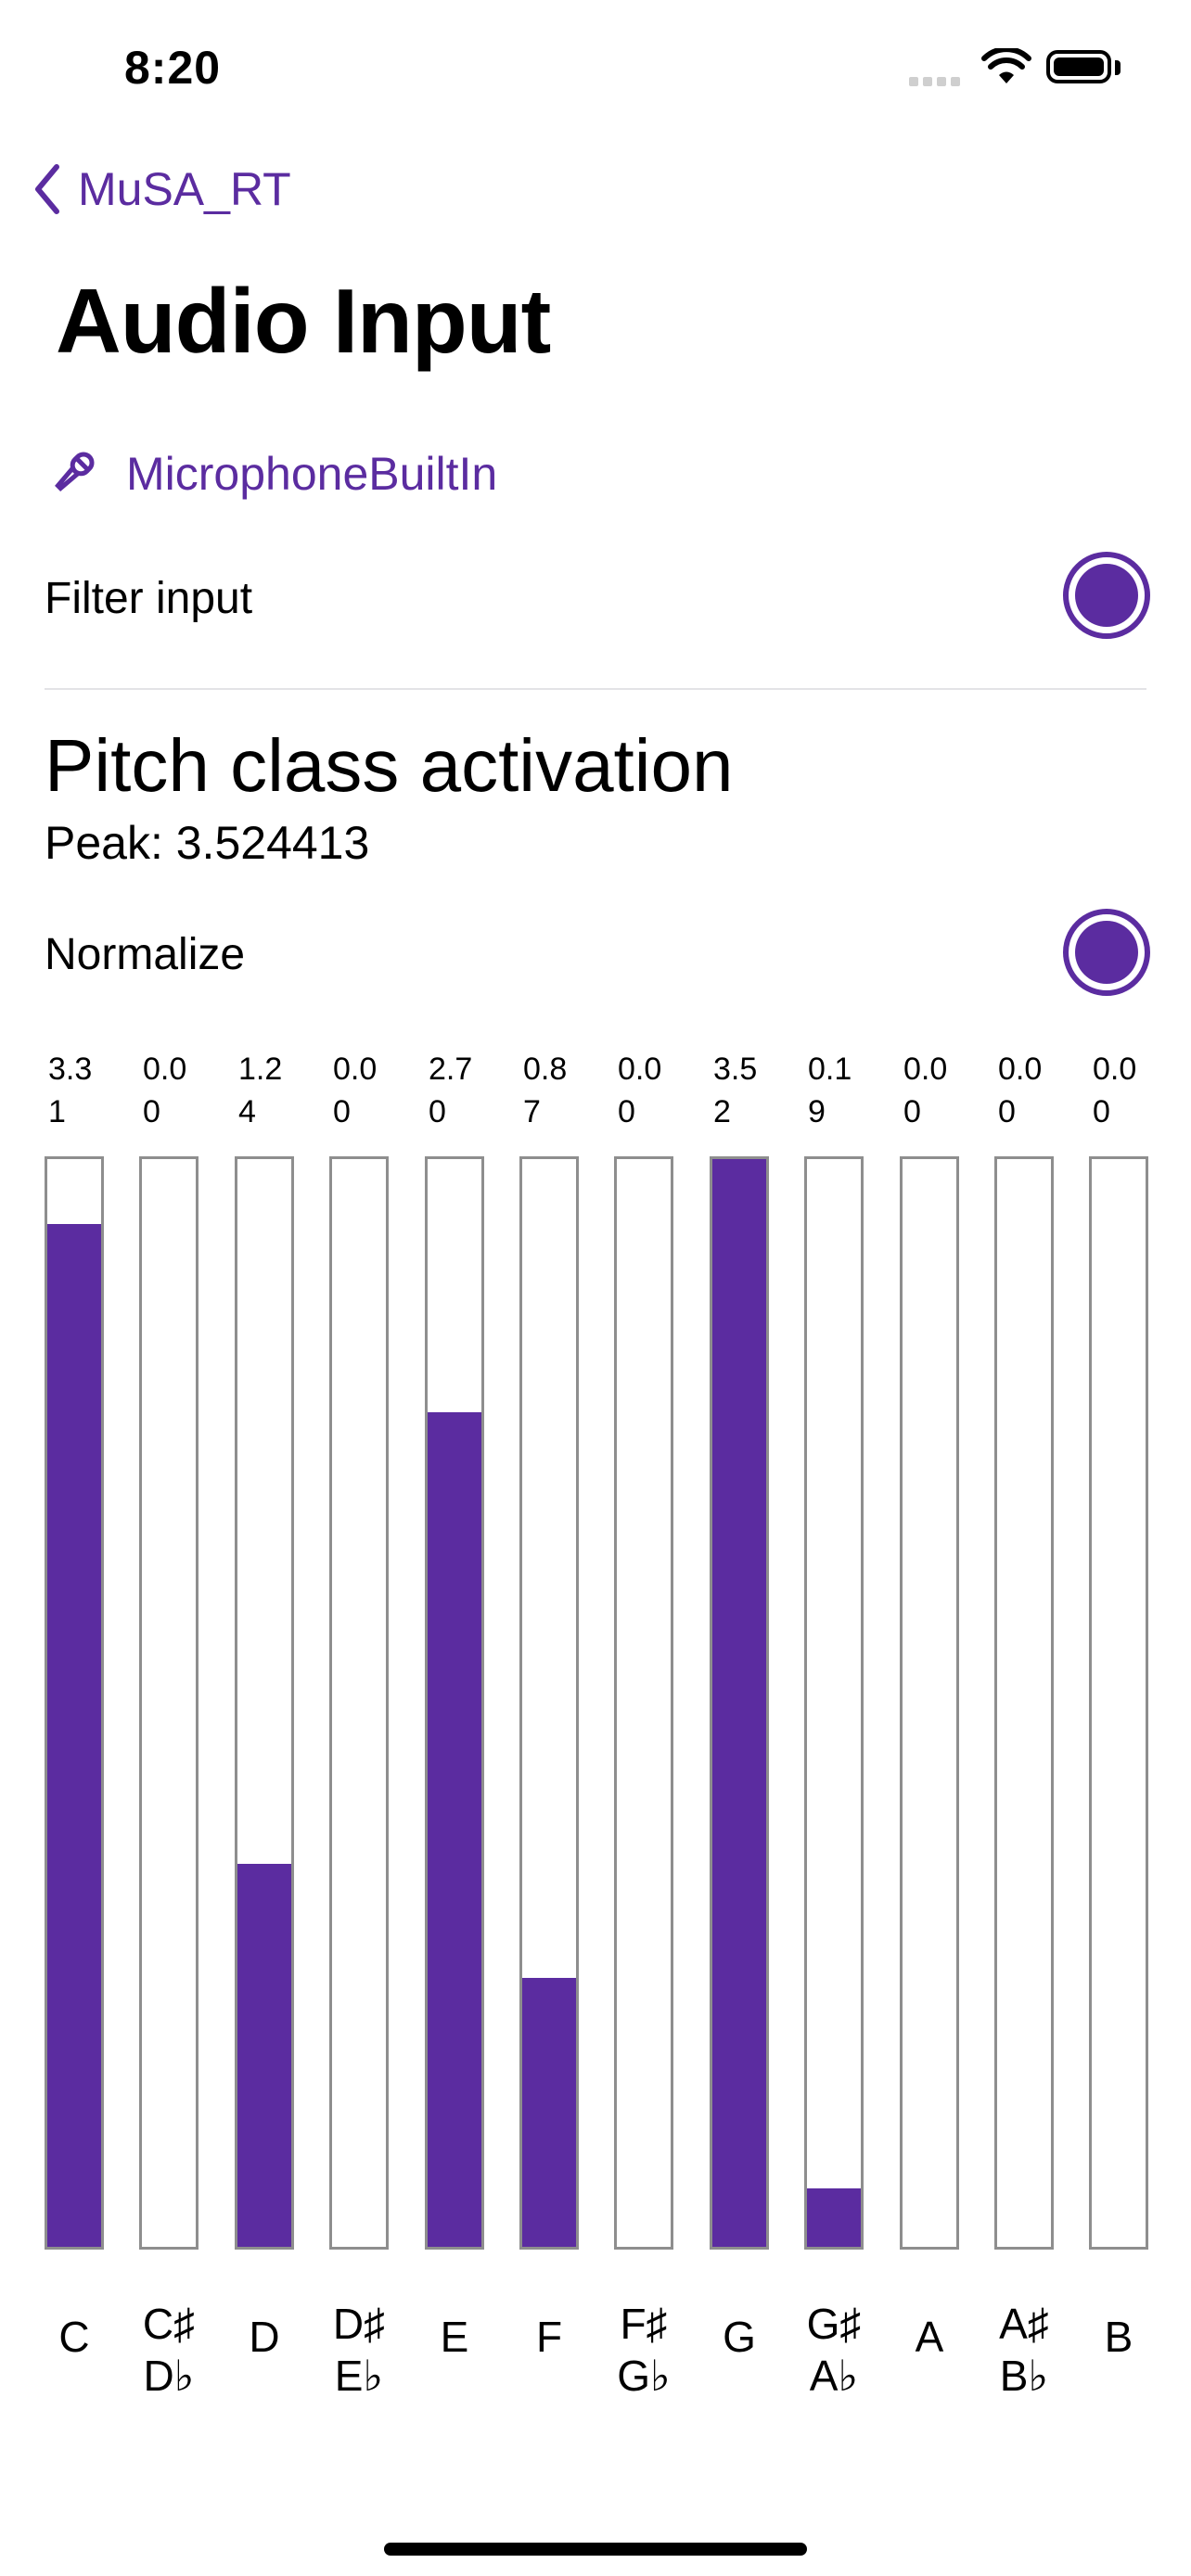 This screenshot has width=1191, height=2576. I want to click on pitch-class-name: D, so click(264, 2337).